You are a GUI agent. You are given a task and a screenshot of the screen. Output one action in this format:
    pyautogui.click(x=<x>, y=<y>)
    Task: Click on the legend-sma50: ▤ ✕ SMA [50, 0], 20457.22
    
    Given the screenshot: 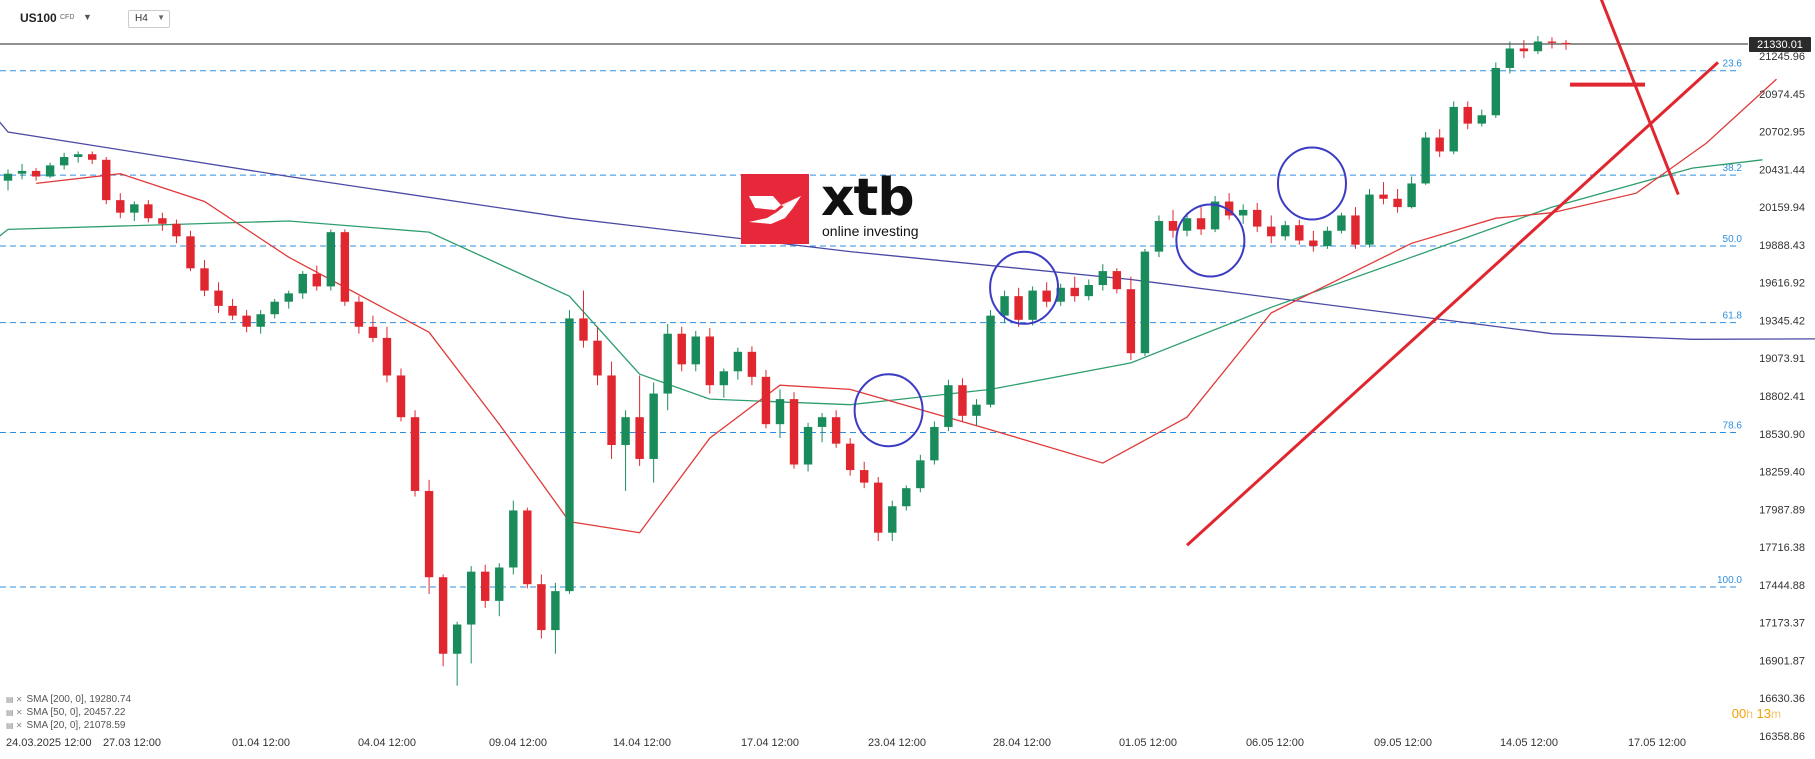 What is the action you would take?
    pyautogui.click(x=66, y=712)
    